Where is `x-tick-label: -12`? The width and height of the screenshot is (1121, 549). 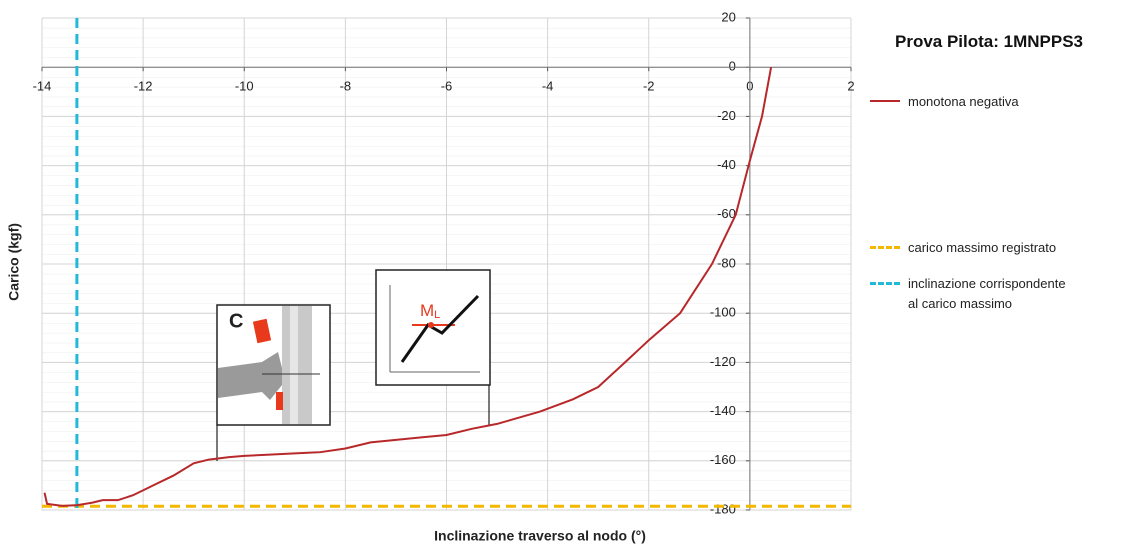 x-tick-label: -12 is located at coordinates (143, 86).